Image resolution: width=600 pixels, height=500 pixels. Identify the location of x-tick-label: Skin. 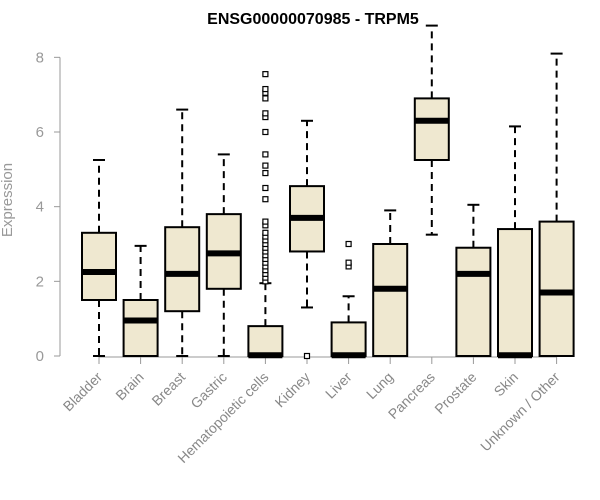
(506, 384).